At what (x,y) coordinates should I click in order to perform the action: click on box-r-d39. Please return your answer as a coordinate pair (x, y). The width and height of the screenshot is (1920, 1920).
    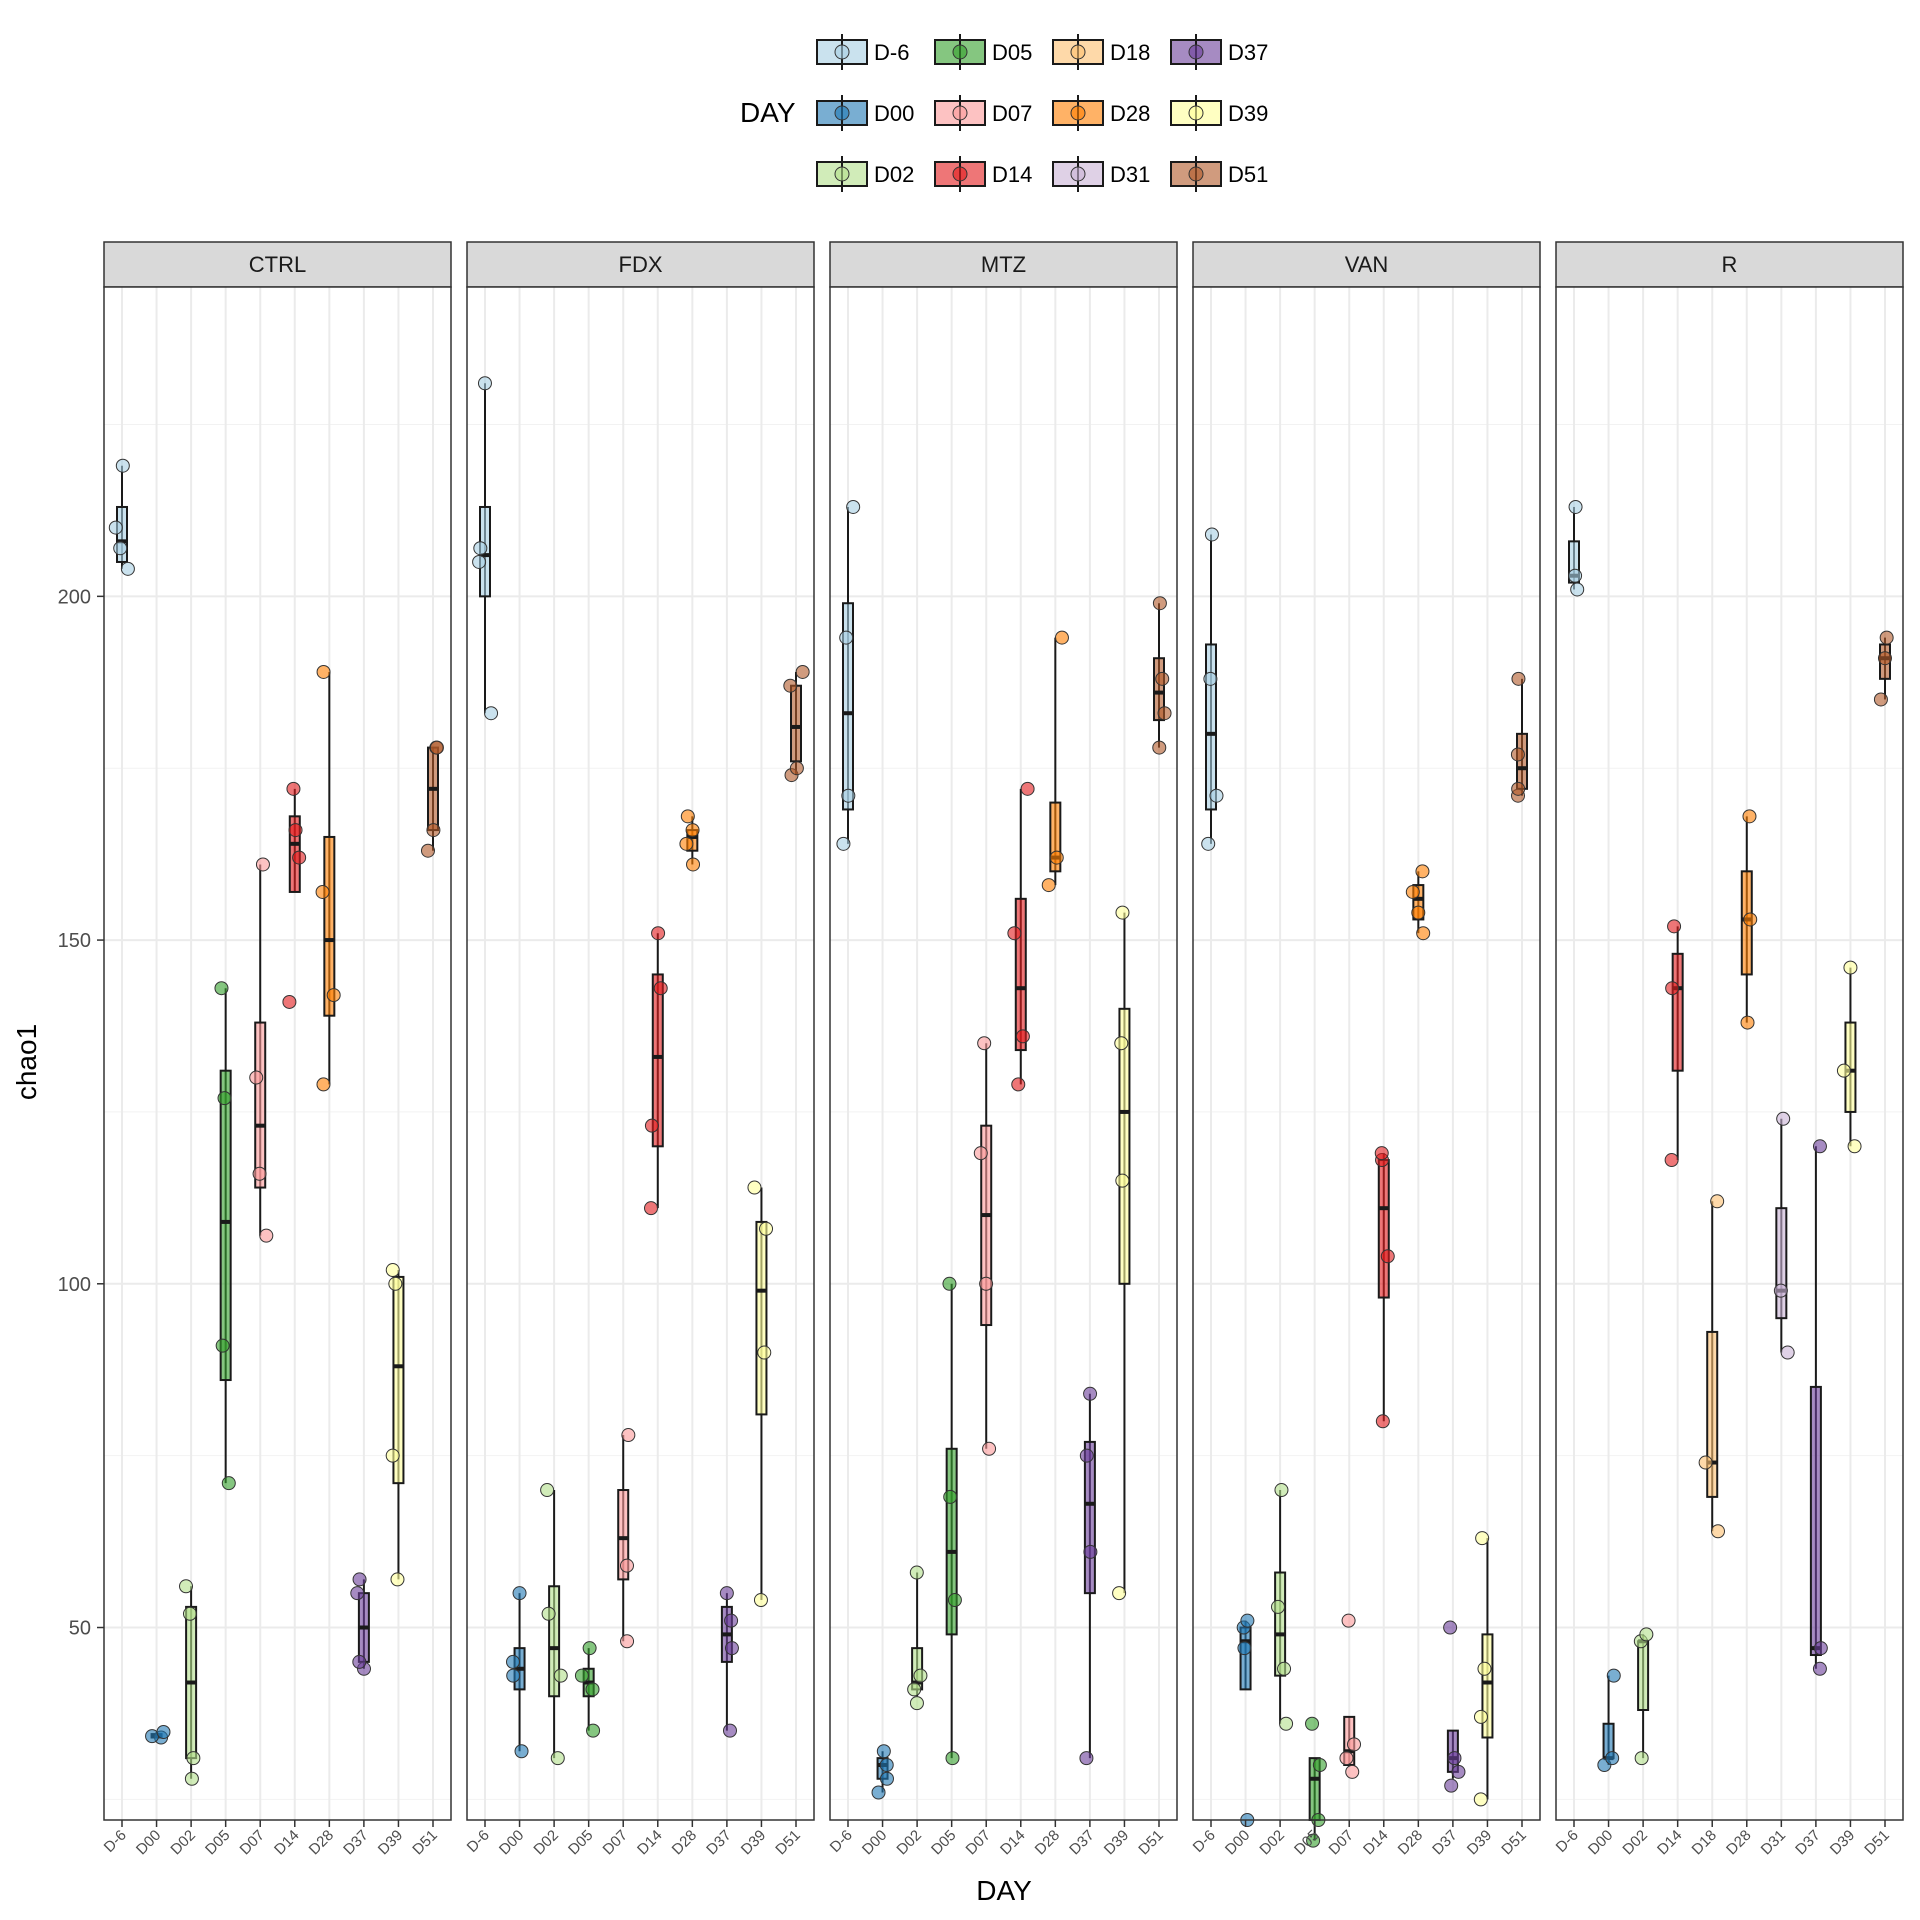
    Looking at the image, I should click on (1849, 1057).